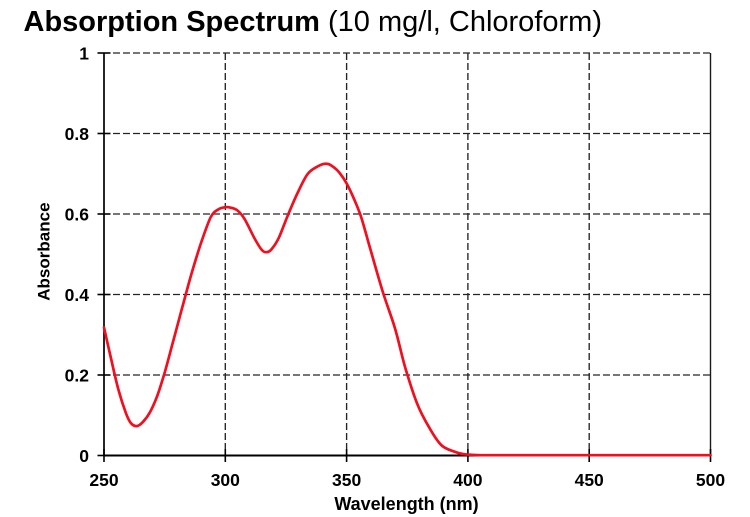 The image size is (750, 517). I want to click on svg-text: 0.8, so click(77, 134).